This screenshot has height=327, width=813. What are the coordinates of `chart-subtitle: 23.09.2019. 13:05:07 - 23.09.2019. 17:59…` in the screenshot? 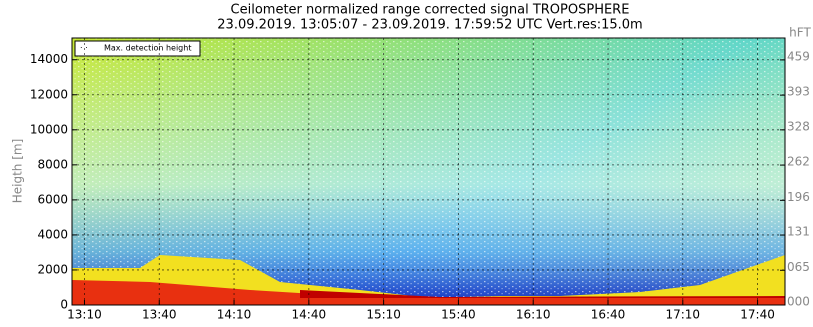 It's located at (429, 25).